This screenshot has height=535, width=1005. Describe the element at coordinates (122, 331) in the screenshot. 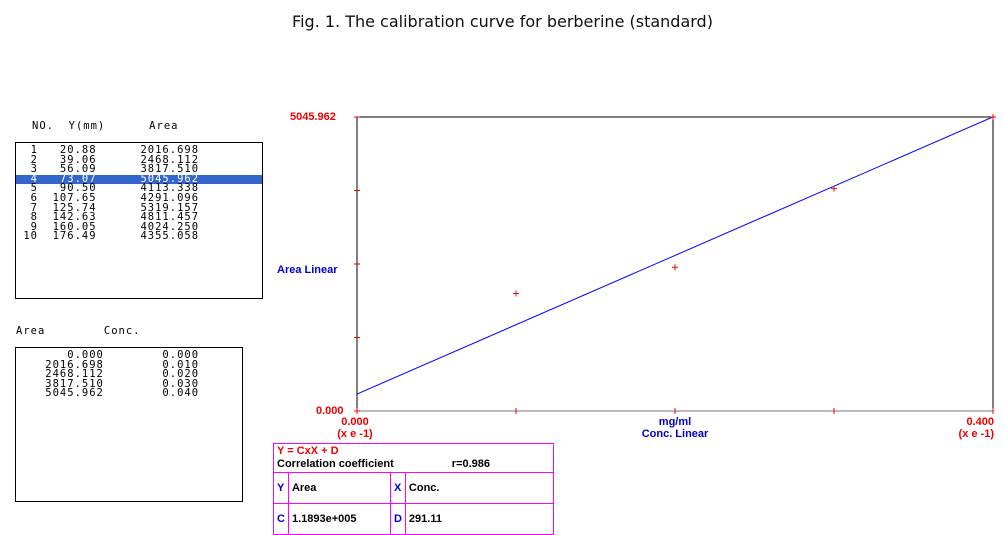

I see `col-conc: Conc.` at that location.